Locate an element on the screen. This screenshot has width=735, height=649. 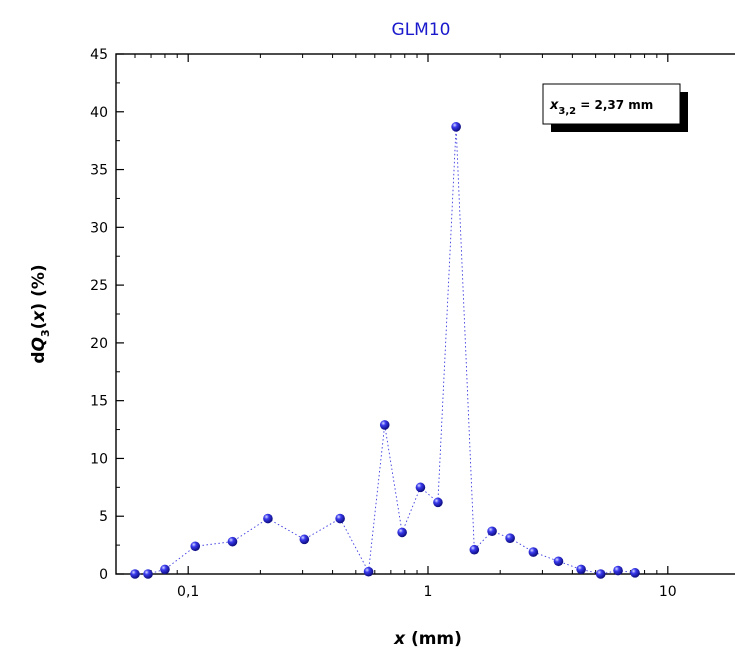
annotation-subscript: 3,2 is located at coordinates (567, 111).